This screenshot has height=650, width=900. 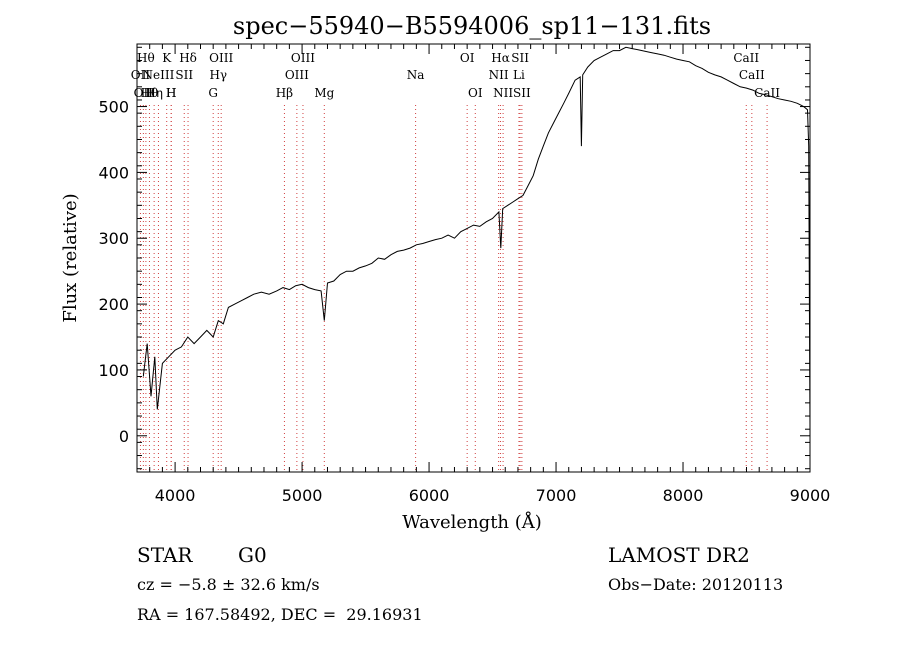 I want to click on marker-label: Hβ, so click(x=284, y=93).